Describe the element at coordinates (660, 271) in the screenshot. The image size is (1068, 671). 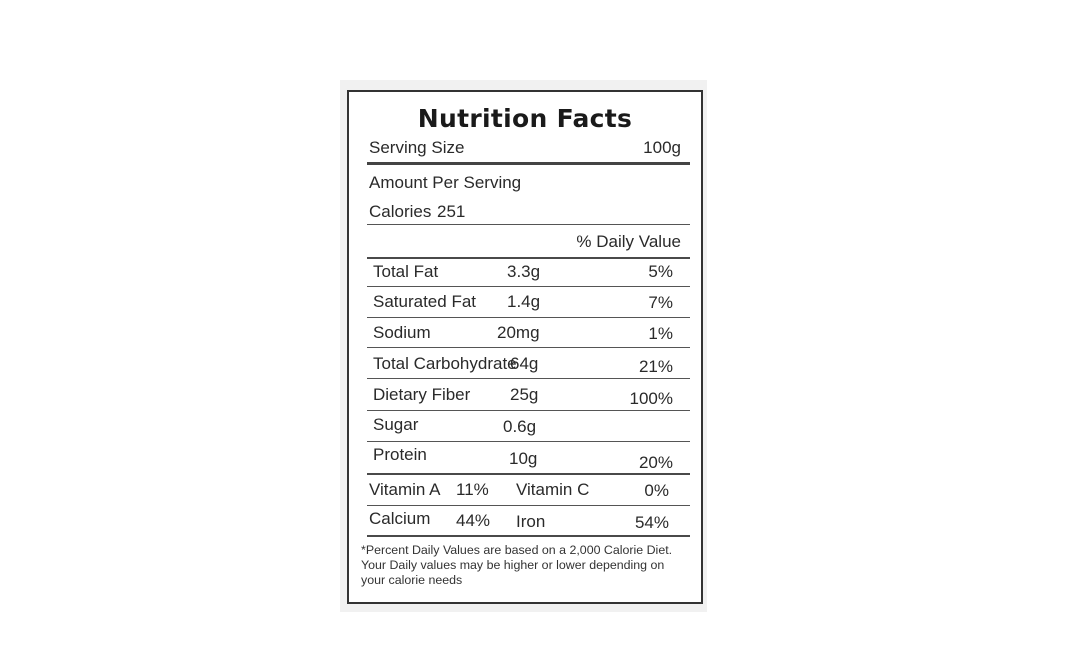
I see `nutrient-dv: 5%` at that location.